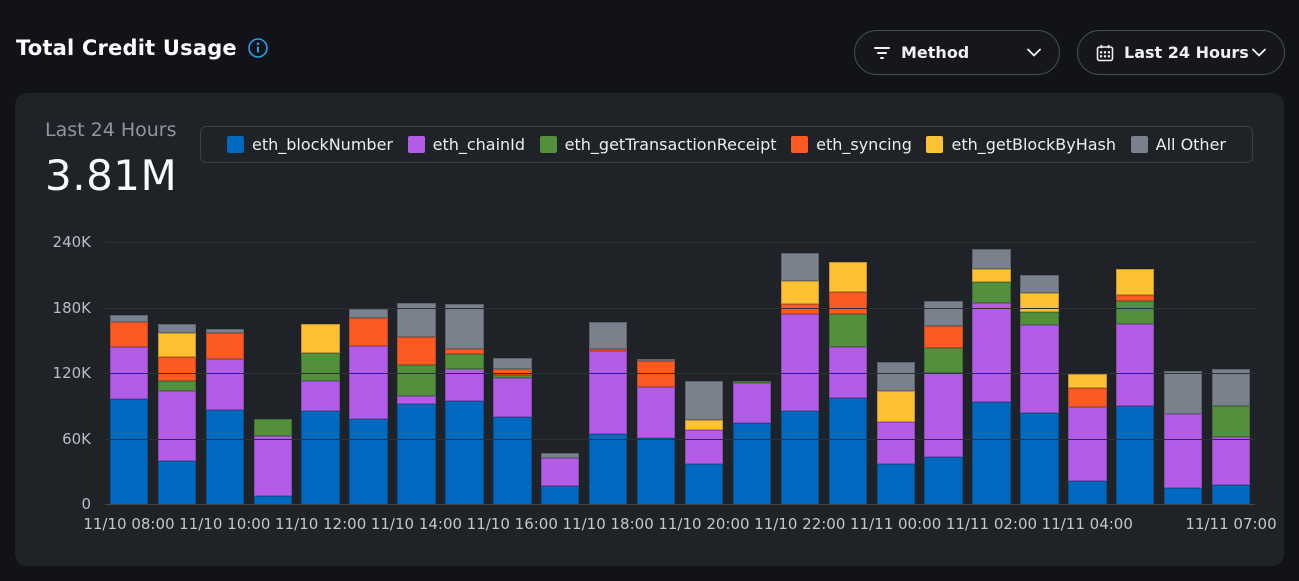 This screenshot has width=1299, height=581. What do you see at coordinates (310, 144) in the screenshot?
I see `legend-item: eth_blockNumber` at bounding box center [310, 144].